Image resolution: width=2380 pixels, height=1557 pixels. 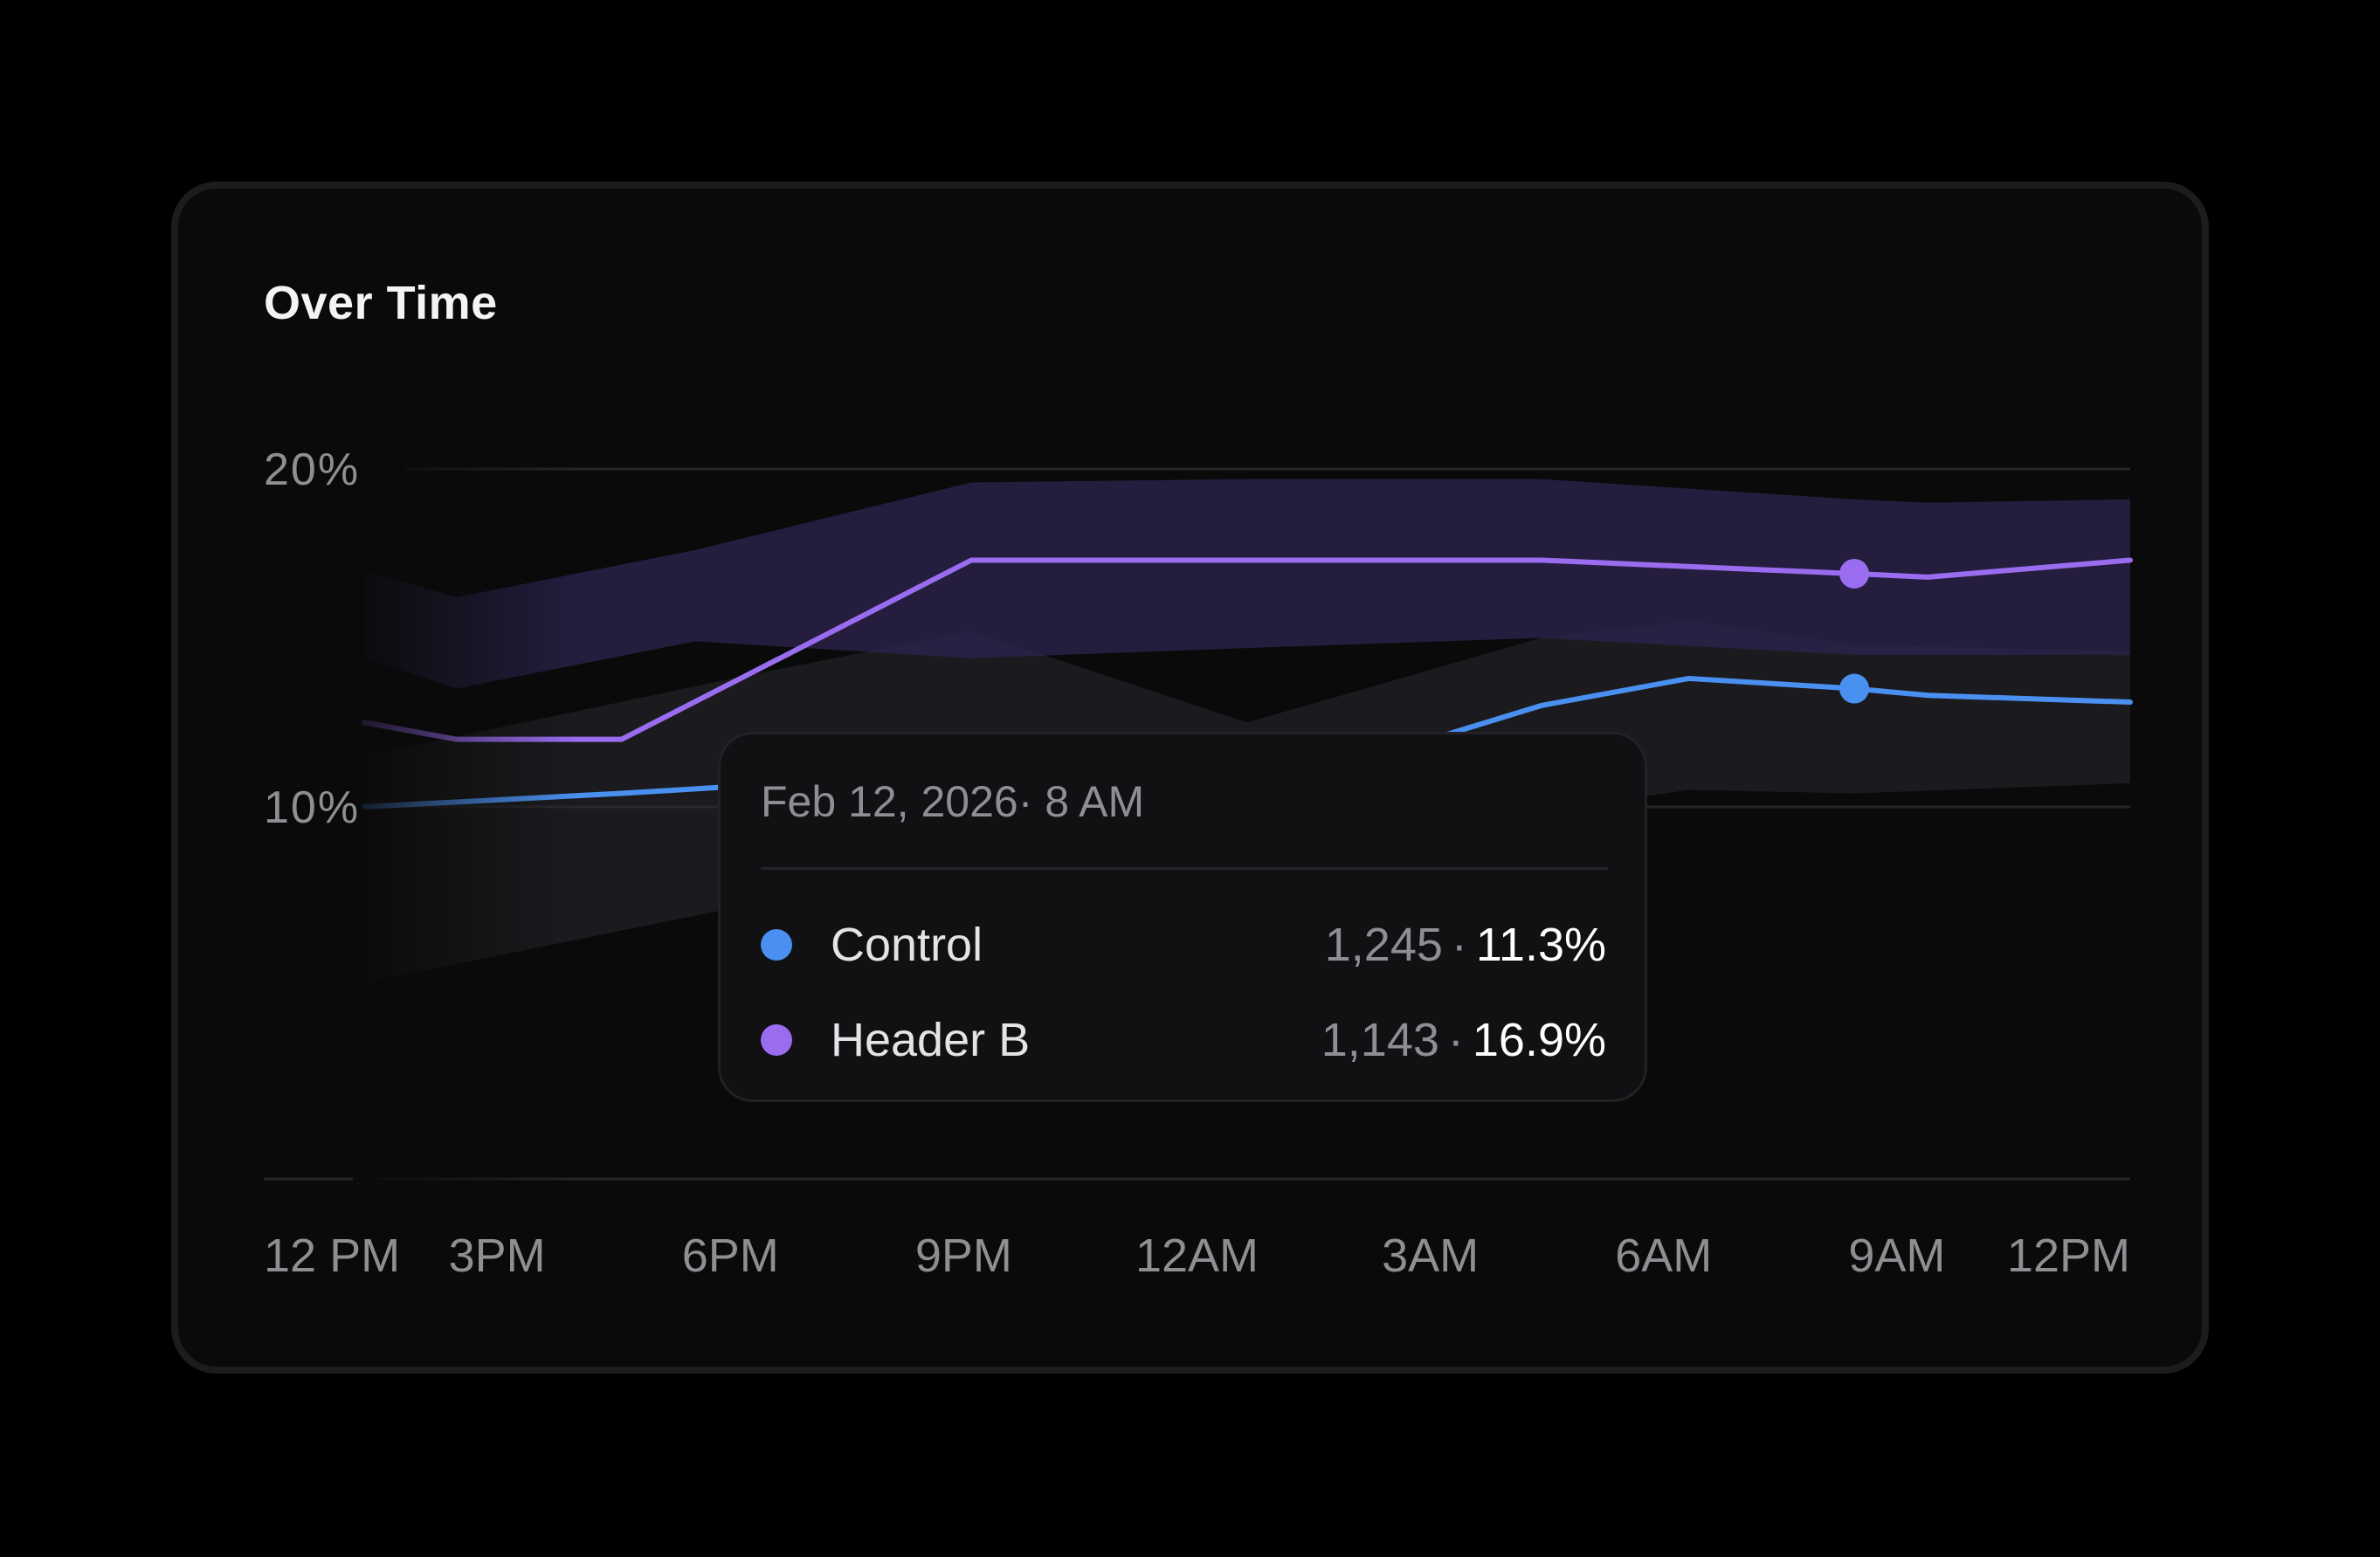 I want to click on data-point-control, so click(x=1854, y=688).